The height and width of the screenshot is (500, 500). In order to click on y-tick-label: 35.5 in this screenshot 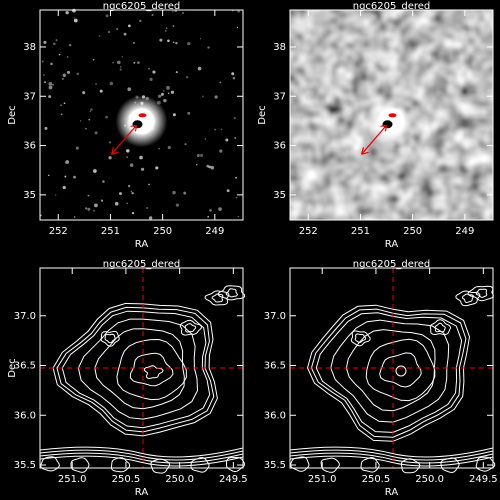, I will do `click(25, 465)`.